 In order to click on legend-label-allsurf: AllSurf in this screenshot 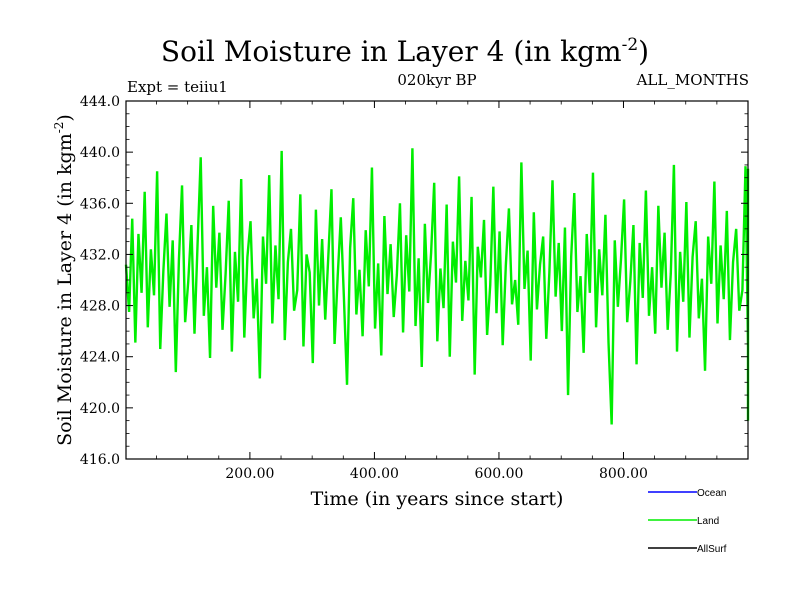, I will do `click(712, 549)`.